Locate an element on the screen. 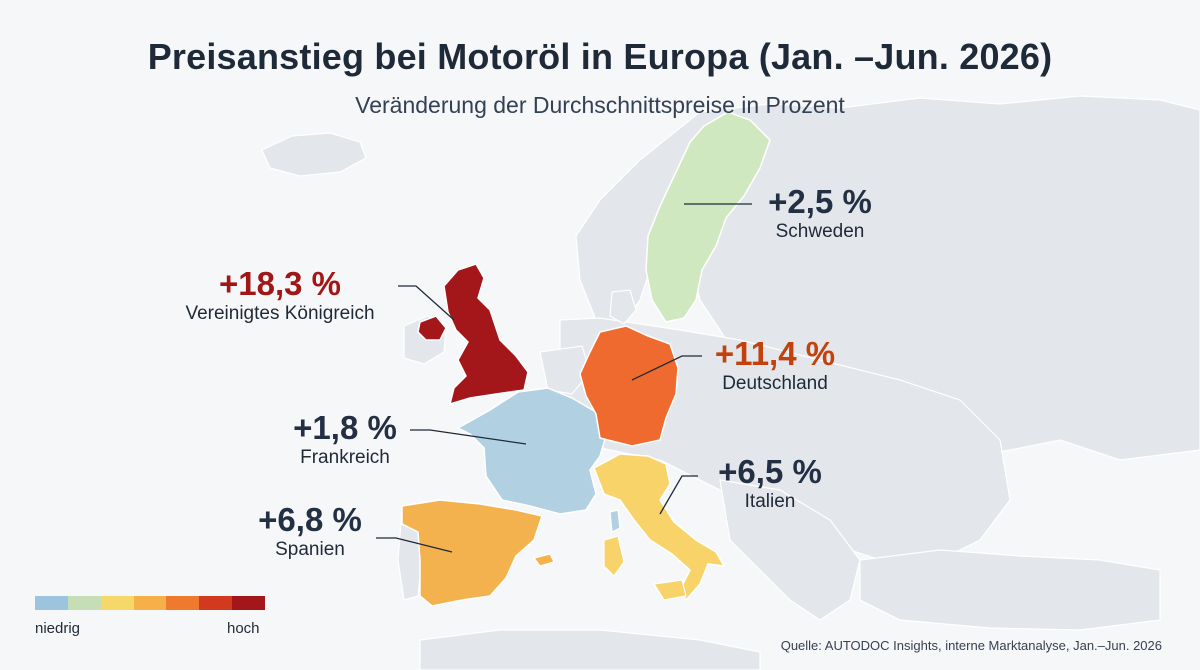 Image resolution: width=1200 pixels, height=670 pixels. callout-sweden: +2,5 % Schweden is located at coordinates (820, 214).